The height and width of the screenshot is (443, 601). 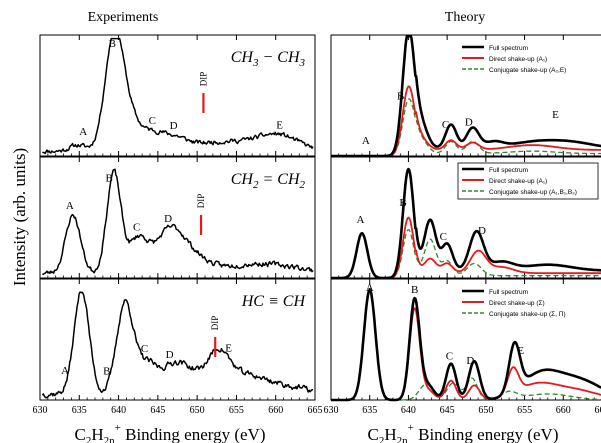 I want to click on x-axis-label-experiments: C2H2n+ Binding energy (eV), so click(x=170, y=432).